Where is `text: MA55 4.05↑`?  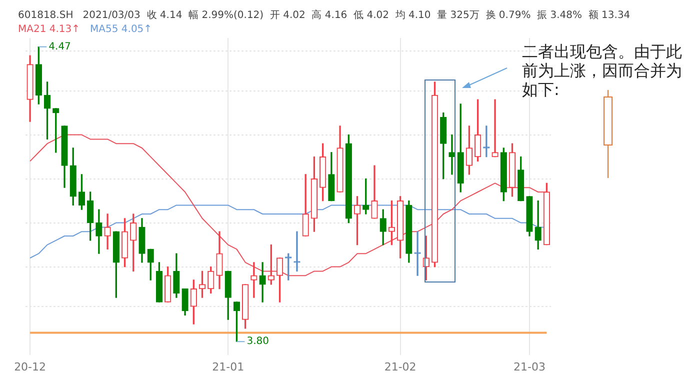 text: MA55 4.05↑ is located at coordinates (121, 29).